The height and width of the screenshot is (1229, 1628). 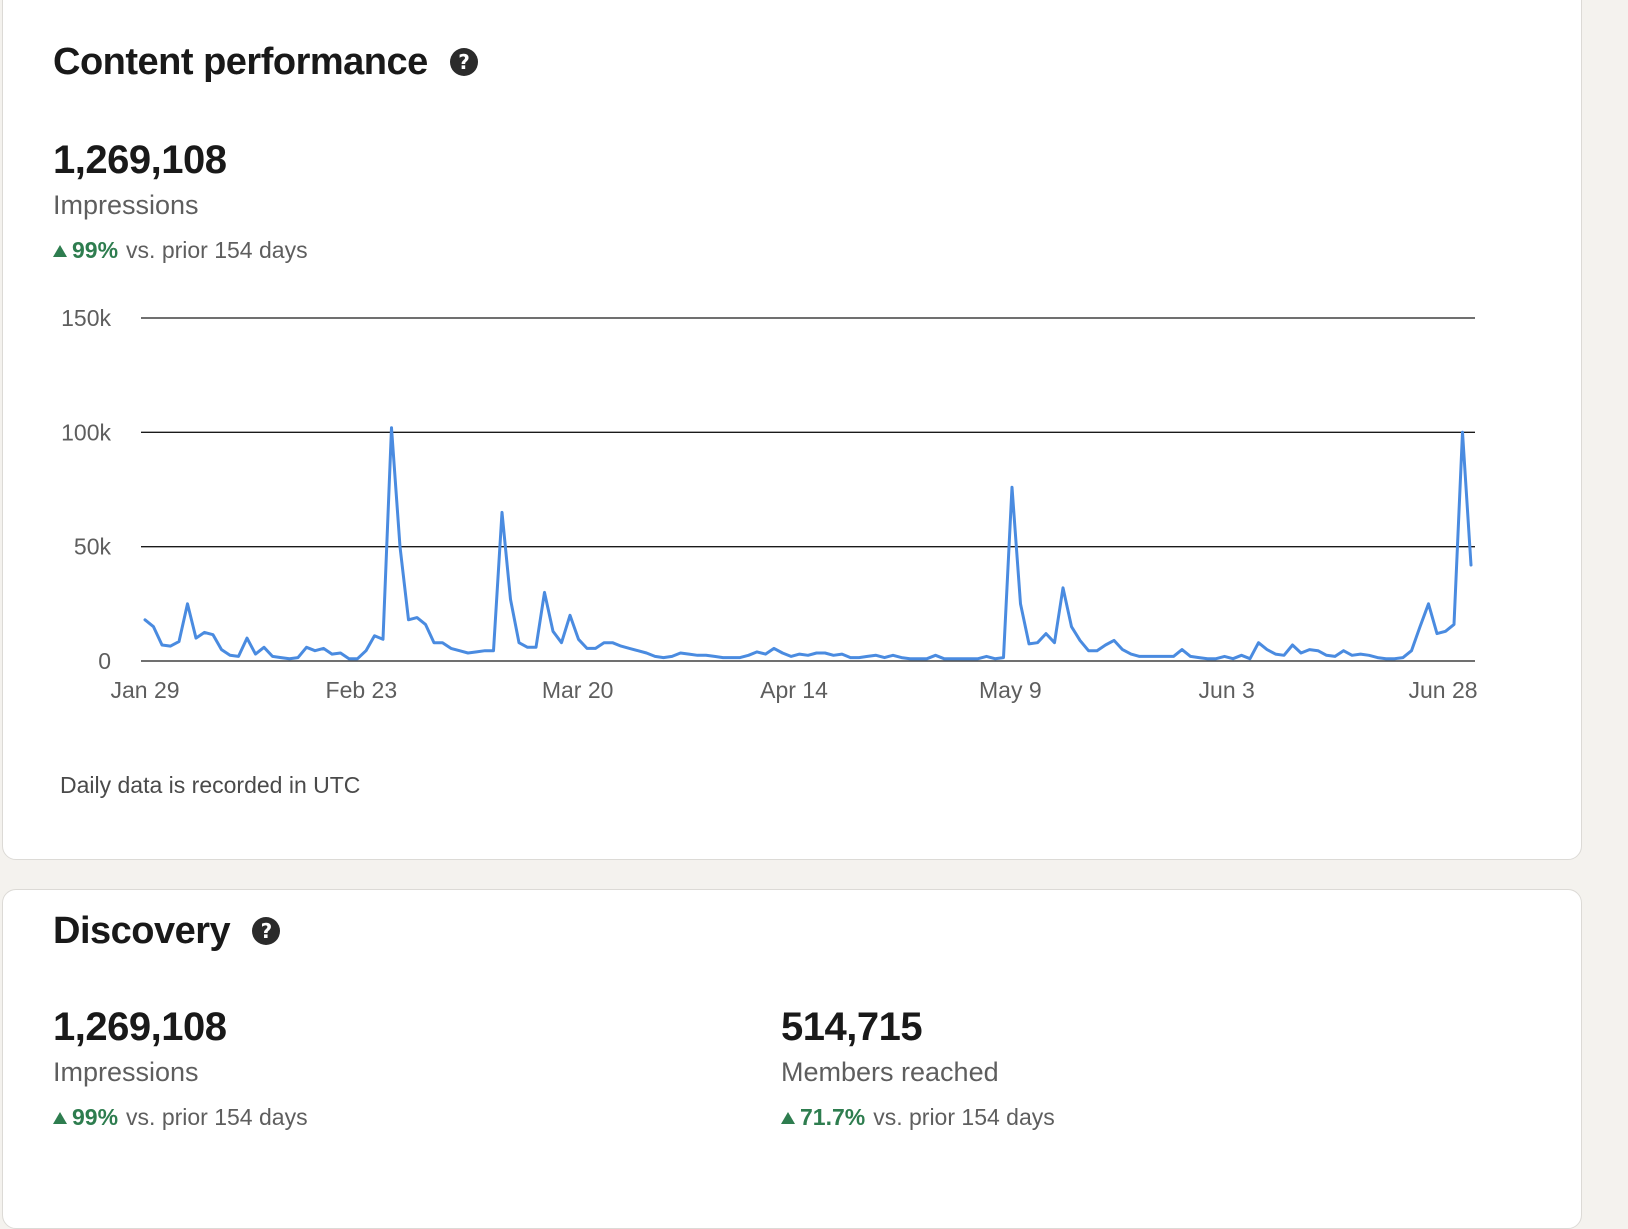 I want to click on x-tick-label: May 9, so click(x=1010, y=690).